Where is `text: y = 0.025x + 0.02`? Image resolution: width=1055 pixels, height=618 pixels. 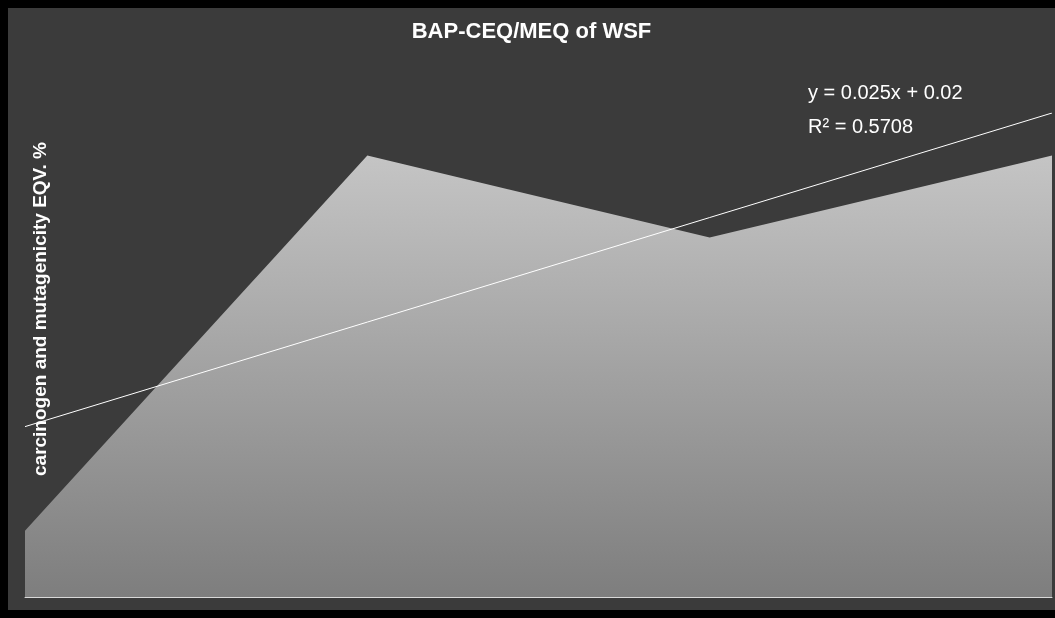
text: y = 0.025x + 0.02 is located at coordinates (885, 92).